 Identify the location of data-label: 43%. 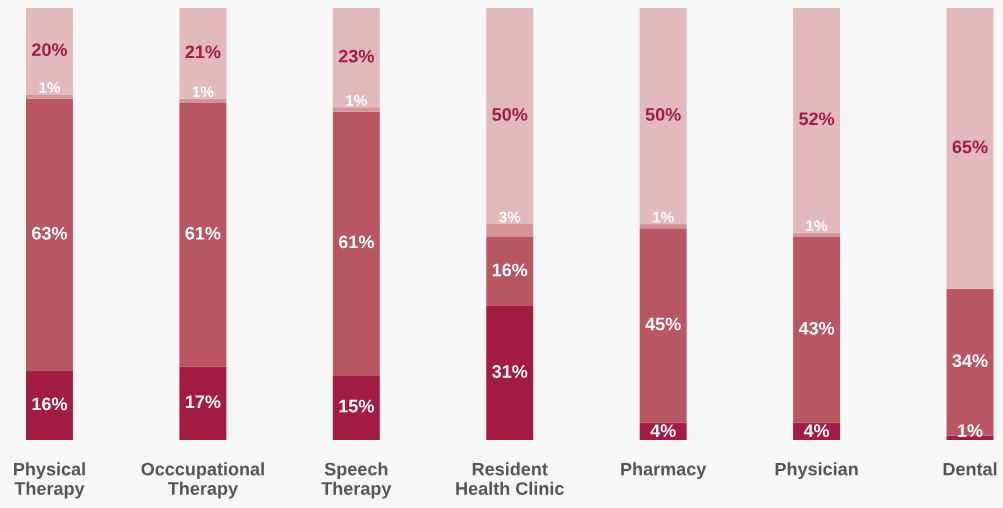
(816, 328).